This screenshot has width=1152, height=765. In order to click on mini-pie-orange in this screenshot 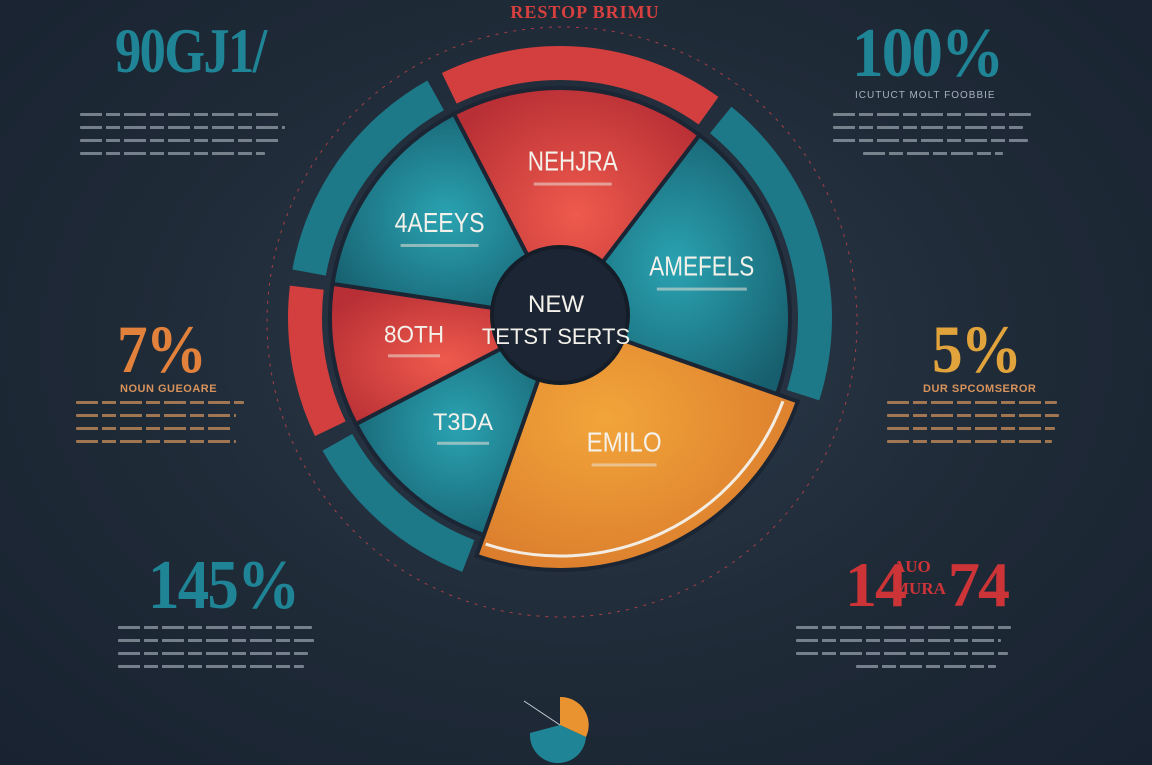, I will do `click(574, 716)`.